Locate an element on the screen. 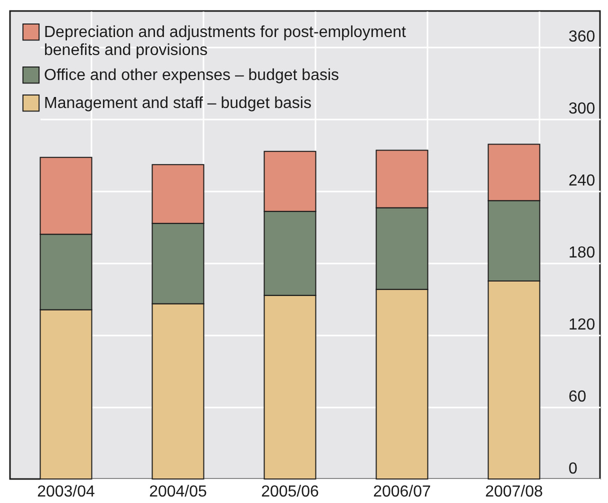 The width and height of the screenshot is (608, 503). x-tick-label: 2007/08 is located at coordinates (514, 492).